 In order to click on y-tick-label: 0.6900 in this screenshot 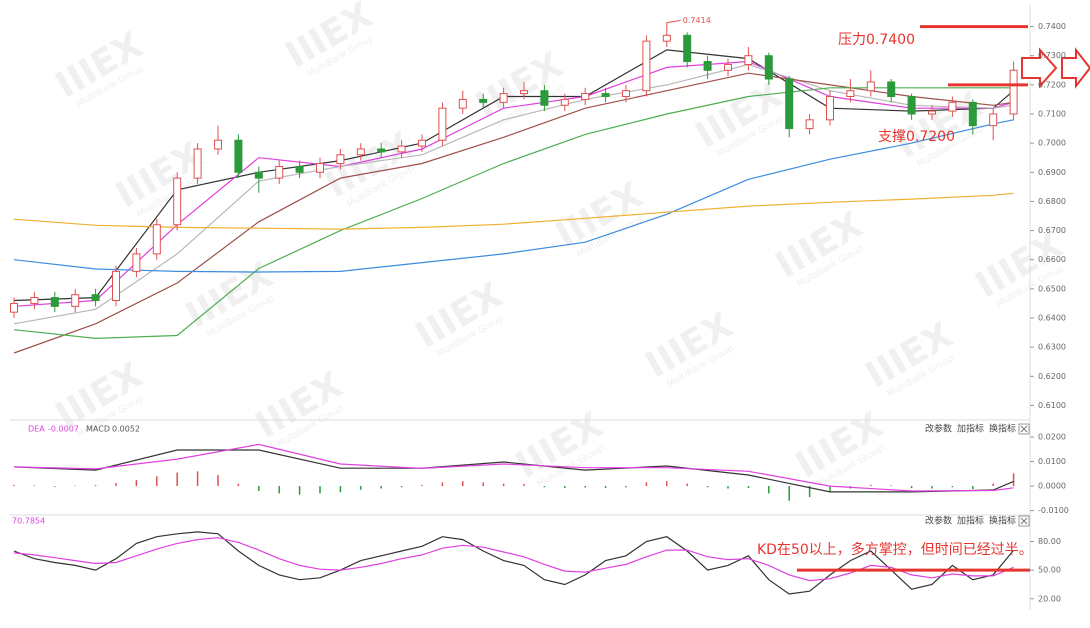, I will do `click(1052, 172)`.